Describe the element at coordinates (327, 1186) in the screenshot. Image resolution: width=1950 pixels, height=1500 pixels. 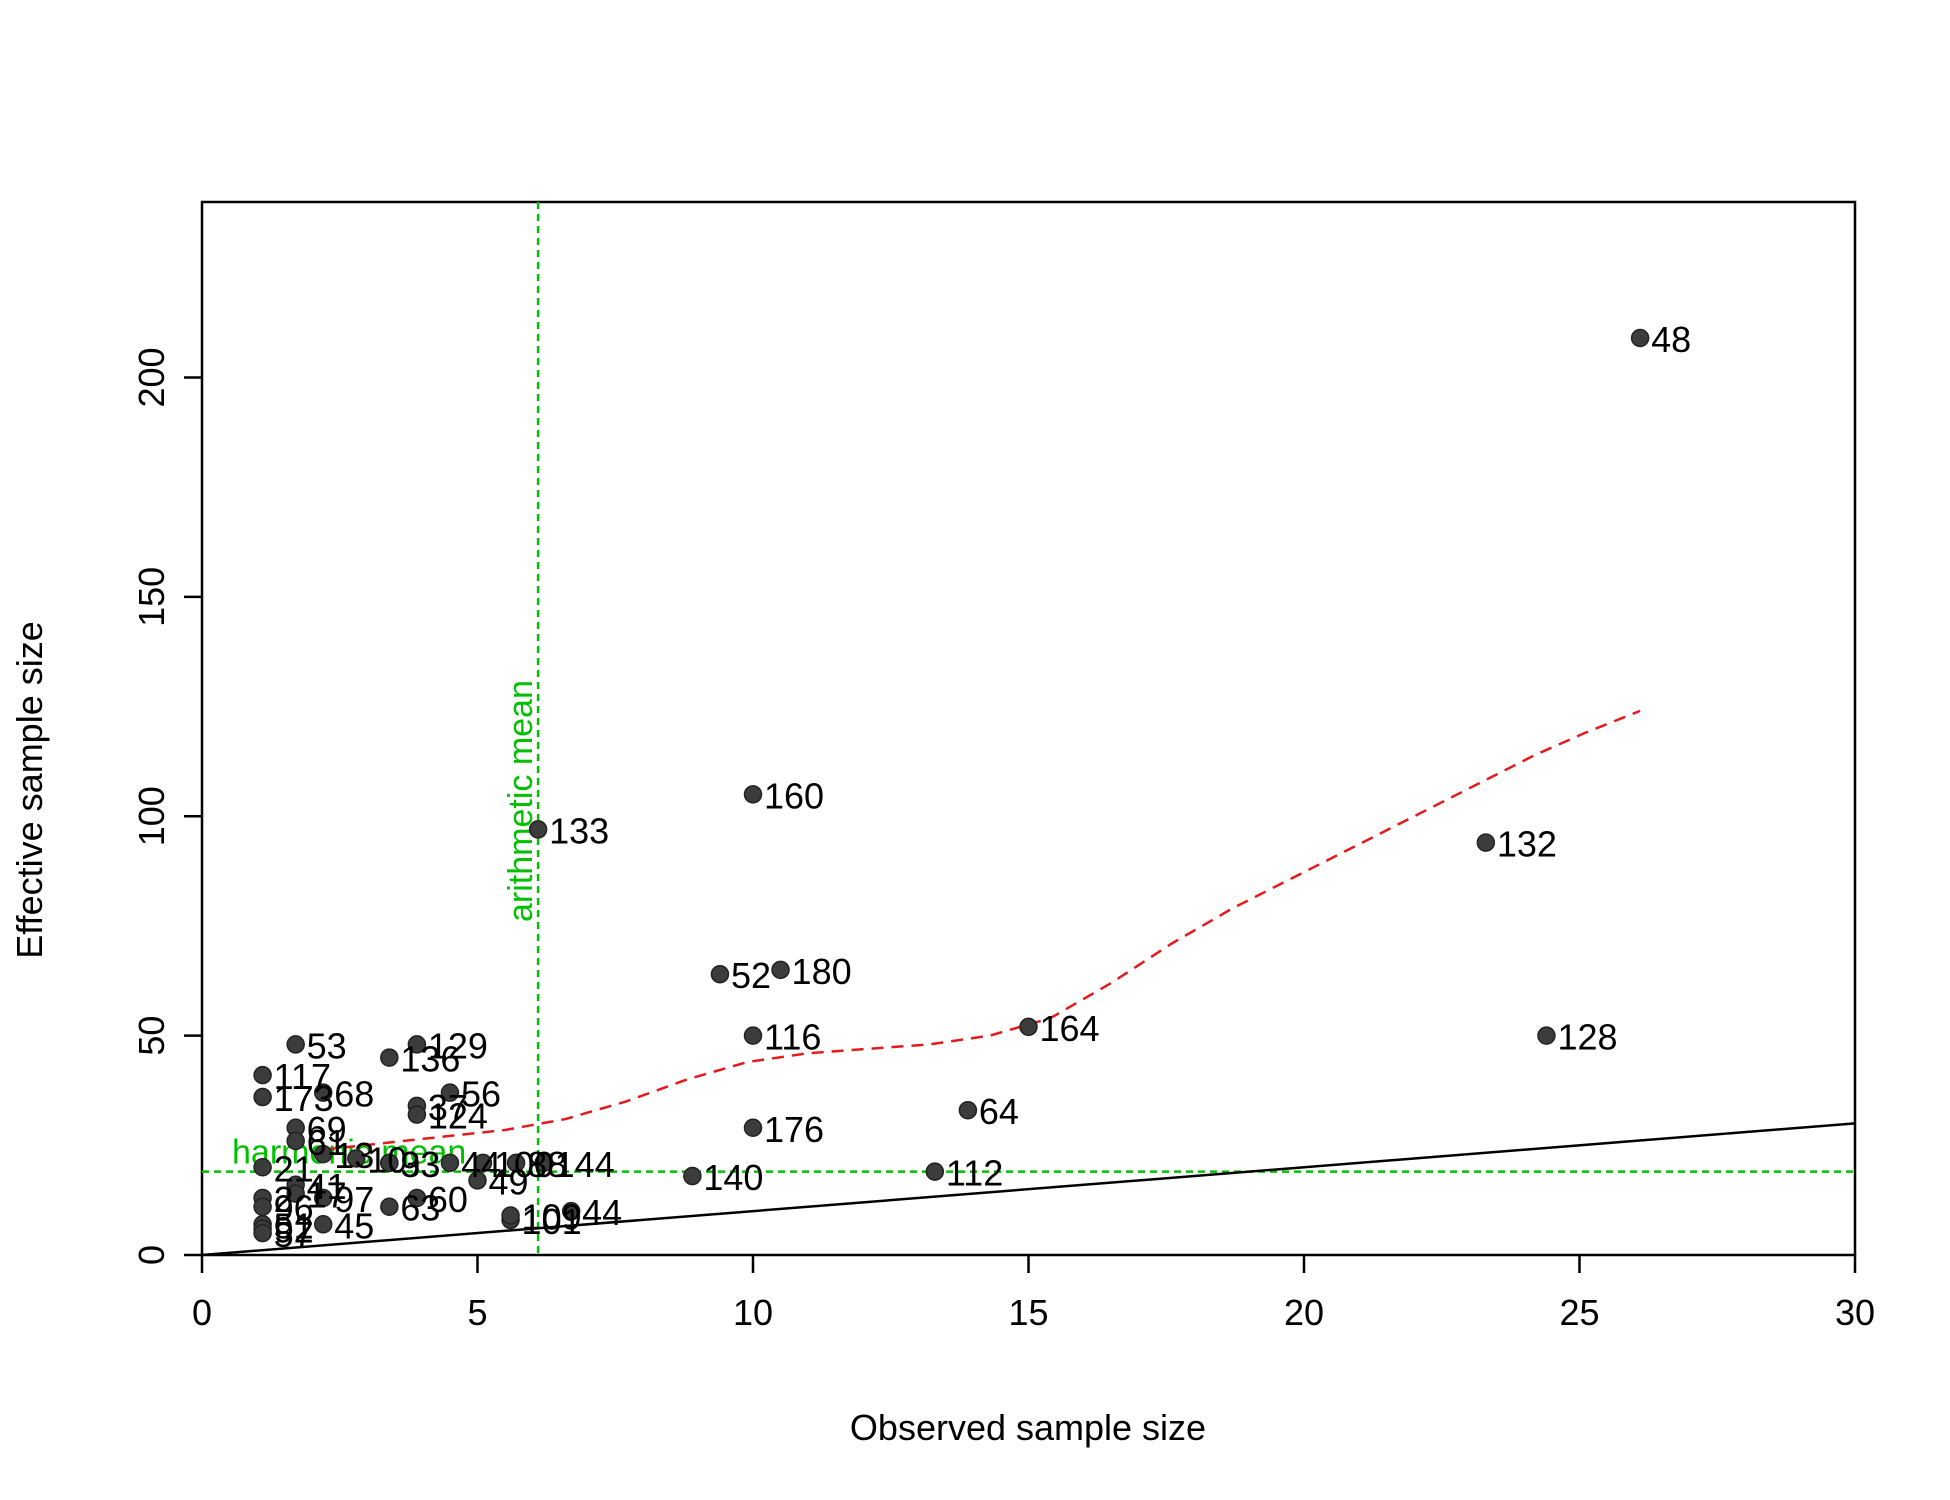
I see `point-label: 41` at that location.